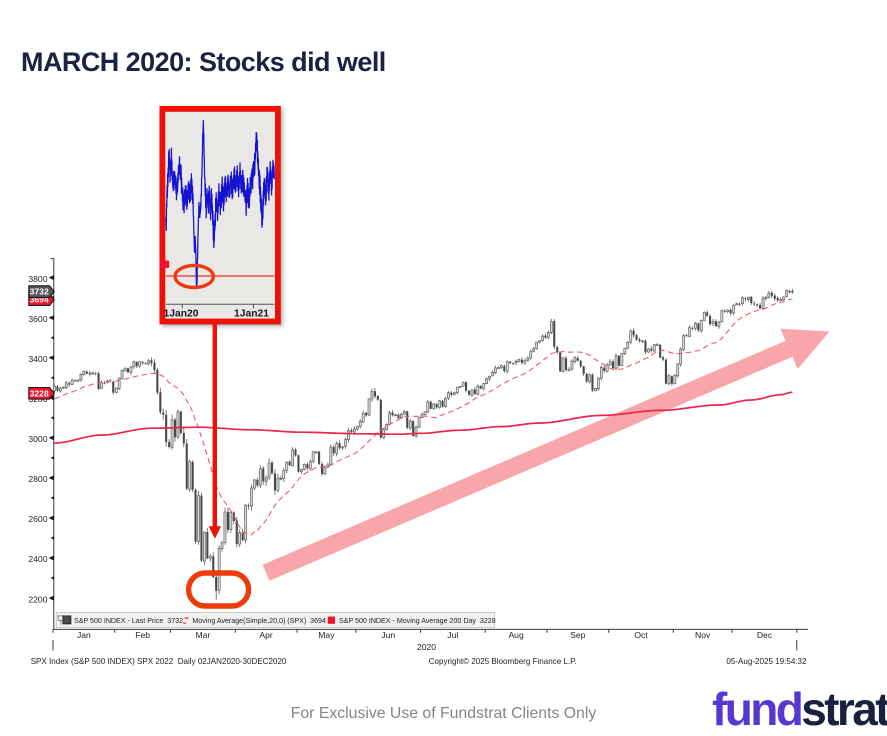 This screenshot has height=736, width=887. What do you see at coordinates (37, 599) in the screenshot?
I see `svg-text: 2200` at bounding box center [37, 599].